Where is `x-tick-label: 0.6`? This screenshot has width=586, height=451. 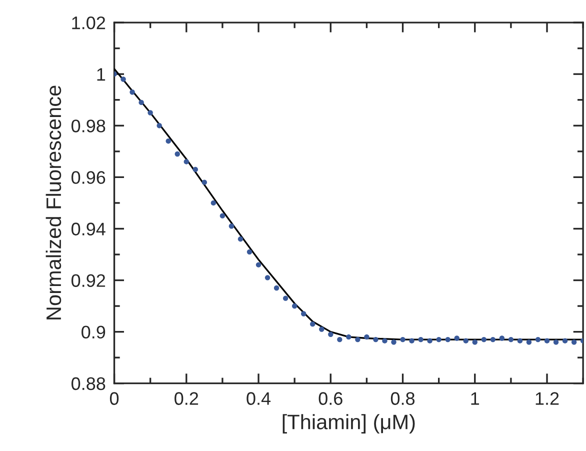 x-tick-label: 0.6 is located at coordinates (330, 398).